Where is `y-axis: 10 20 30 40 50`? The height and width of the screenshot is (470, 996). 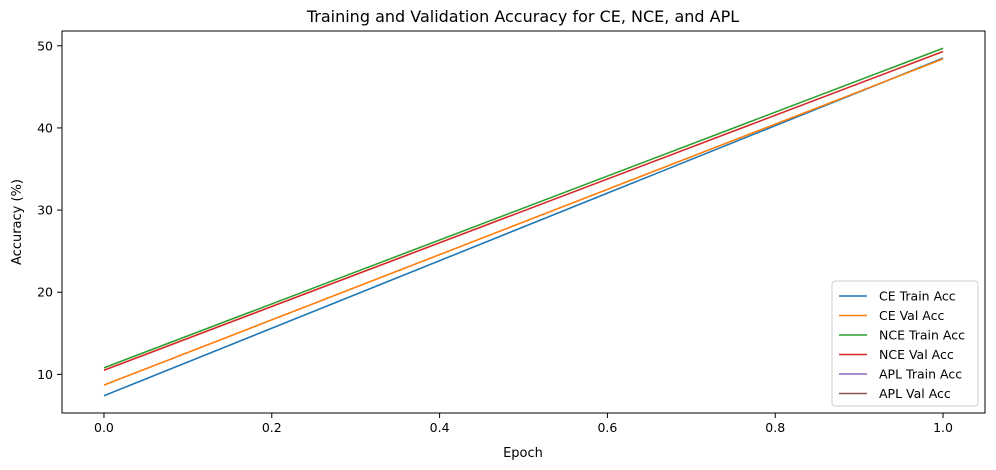
y-axis: 10 20 30 40 50 is located at coordinates (49, 210).